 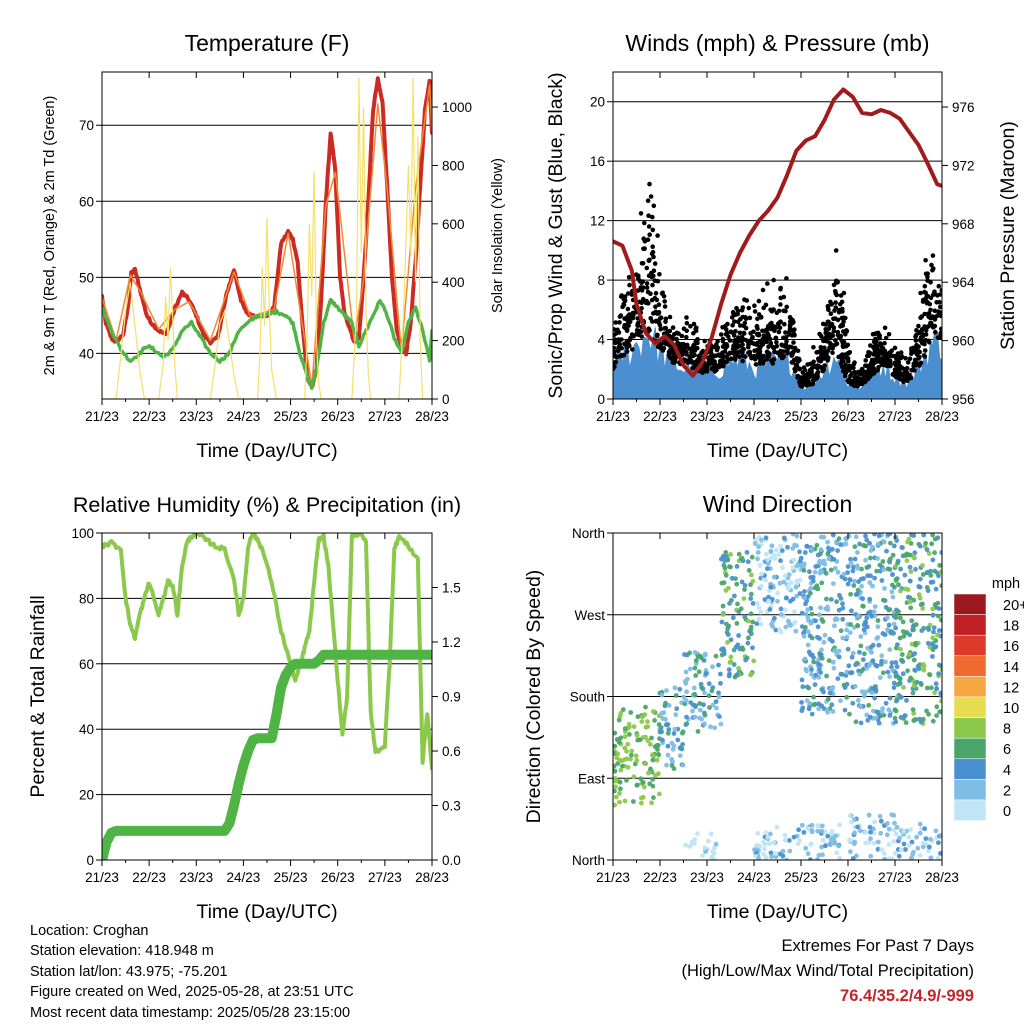 I want to click on y-axis-label: Sonic/Prop Wind & Gust (Blue, Black), so click(x=556, y=235).